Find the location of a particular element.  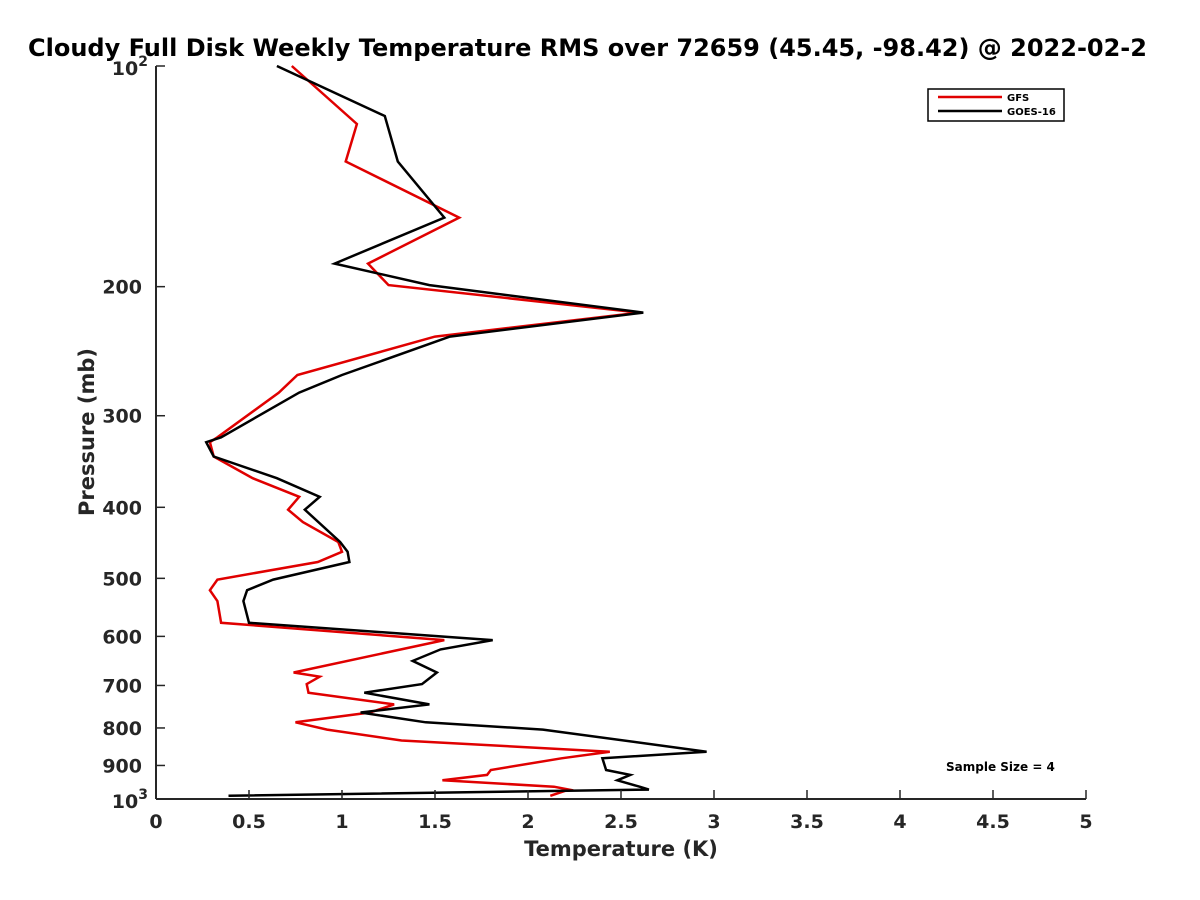

x-tick-label: 3 is located at coordinates (713, 822).